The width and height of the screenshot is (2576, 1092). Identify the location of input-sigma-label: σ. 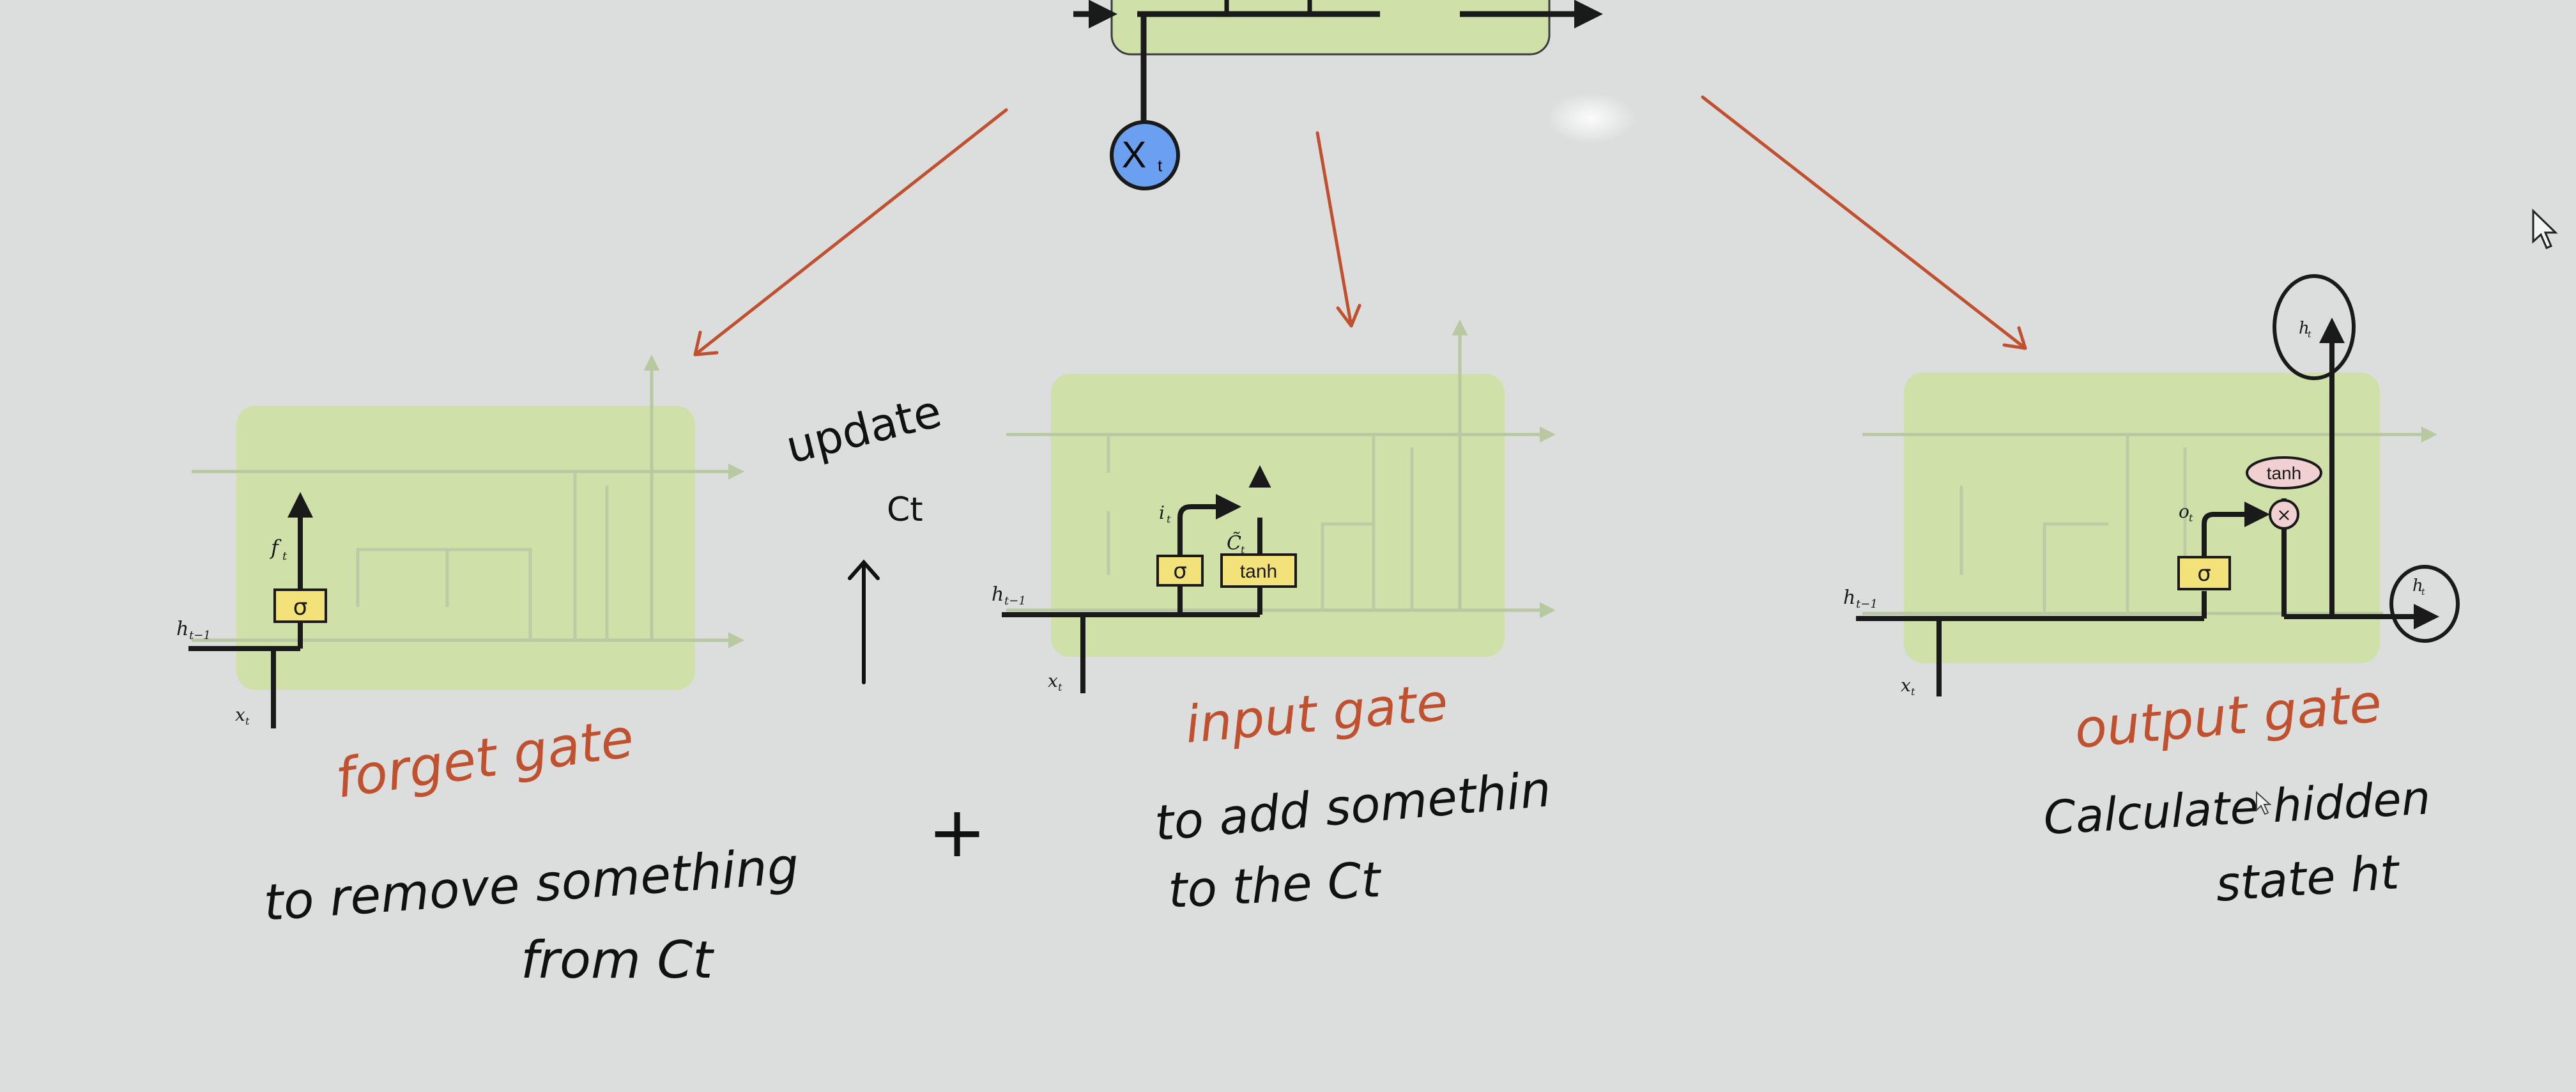
(1180, 571).